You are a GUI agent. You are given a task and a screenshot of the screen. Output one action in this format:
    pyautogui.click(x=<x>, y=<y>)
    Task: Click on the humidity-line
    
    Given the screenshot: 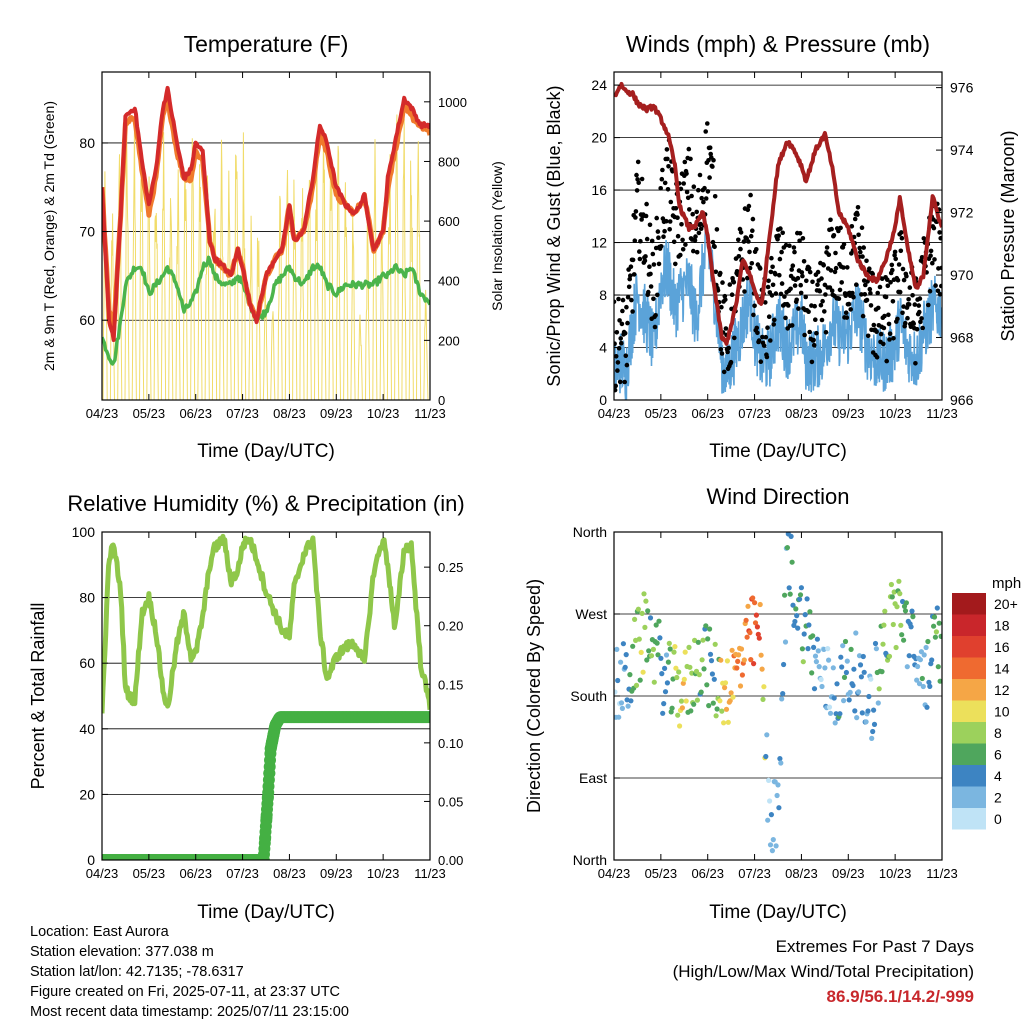 What is the action you would take?
    pyautogui.click(x=266, y=623)
    